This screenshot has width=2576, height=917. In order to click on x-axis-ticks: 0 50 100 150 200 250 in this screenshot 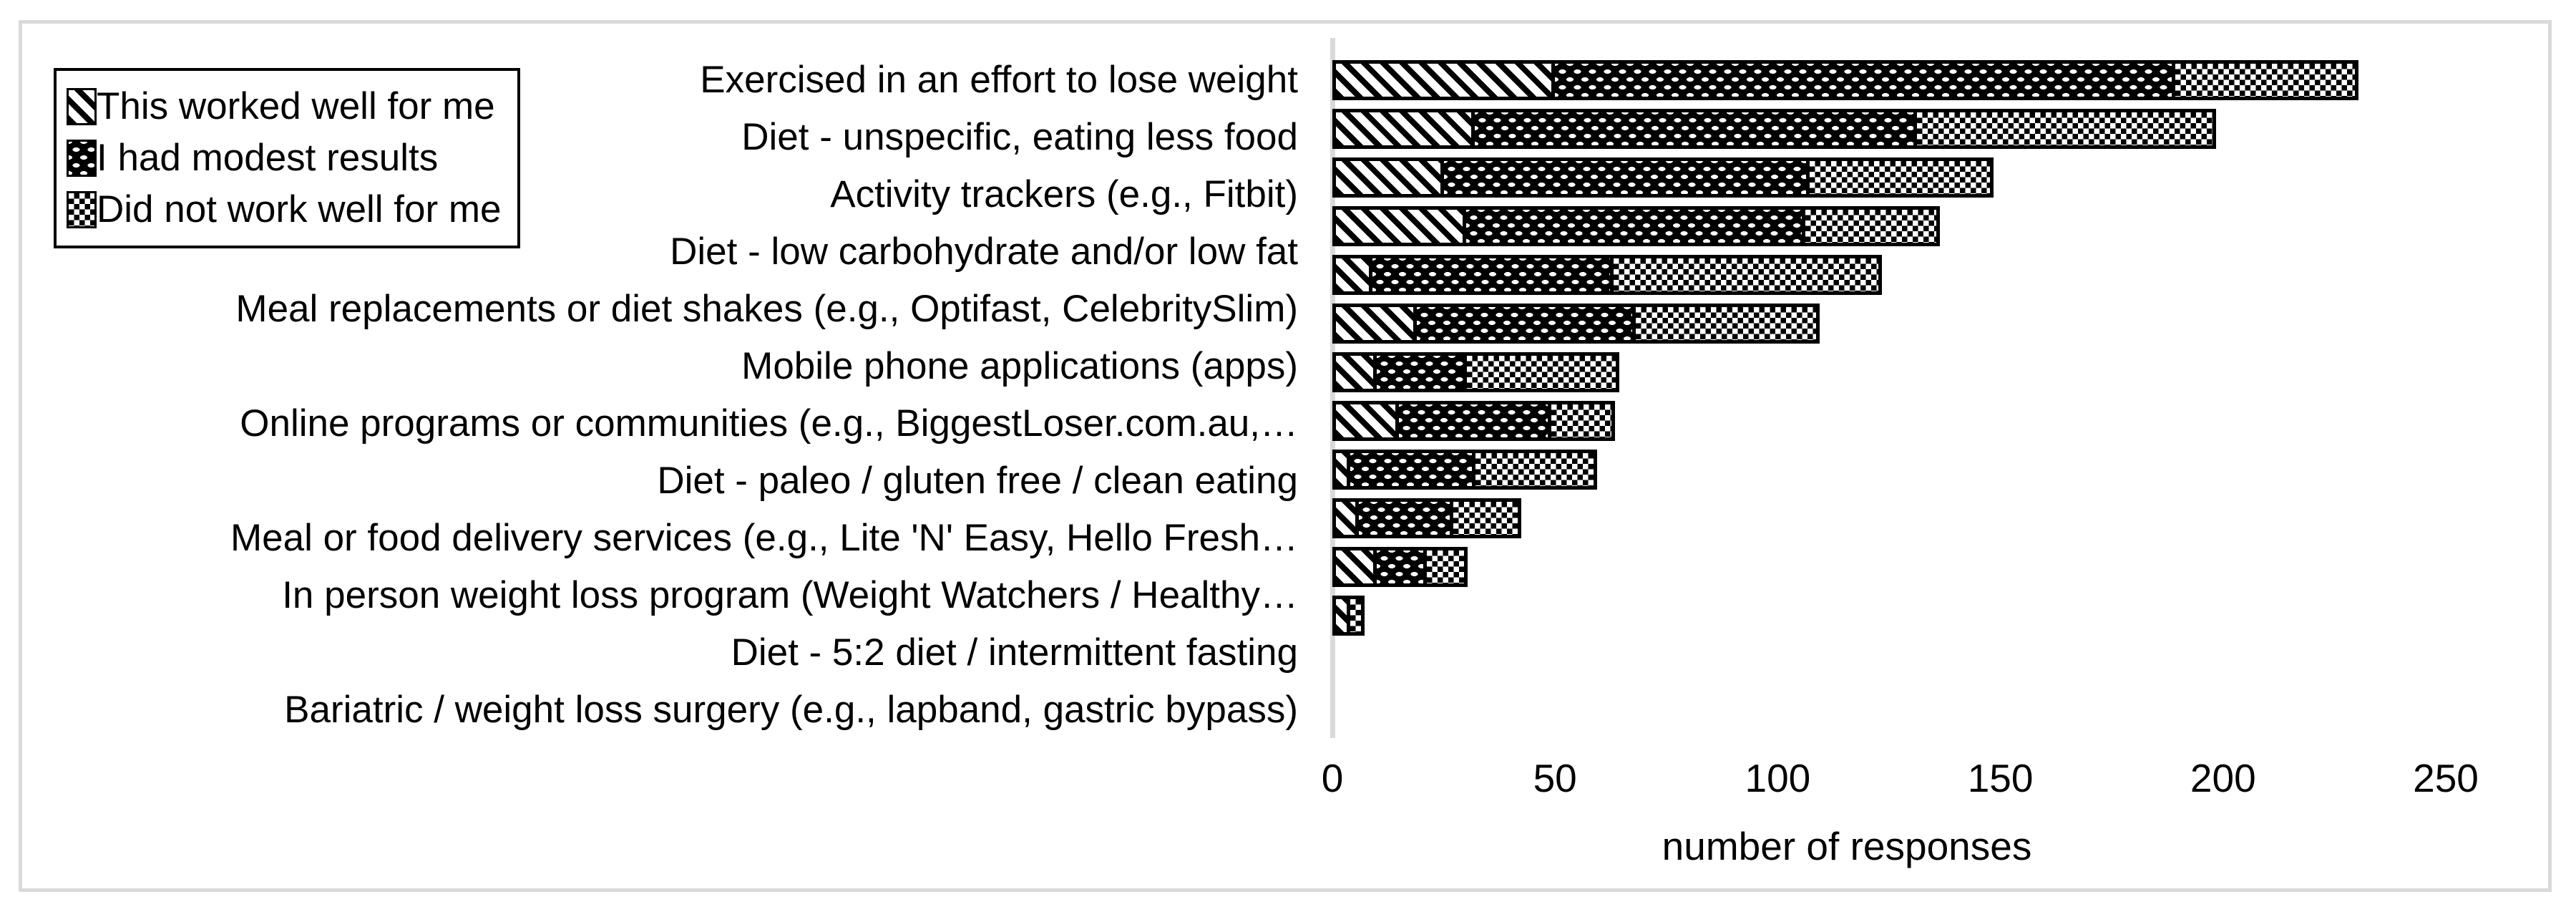, I will do `click(1285, 780)`.